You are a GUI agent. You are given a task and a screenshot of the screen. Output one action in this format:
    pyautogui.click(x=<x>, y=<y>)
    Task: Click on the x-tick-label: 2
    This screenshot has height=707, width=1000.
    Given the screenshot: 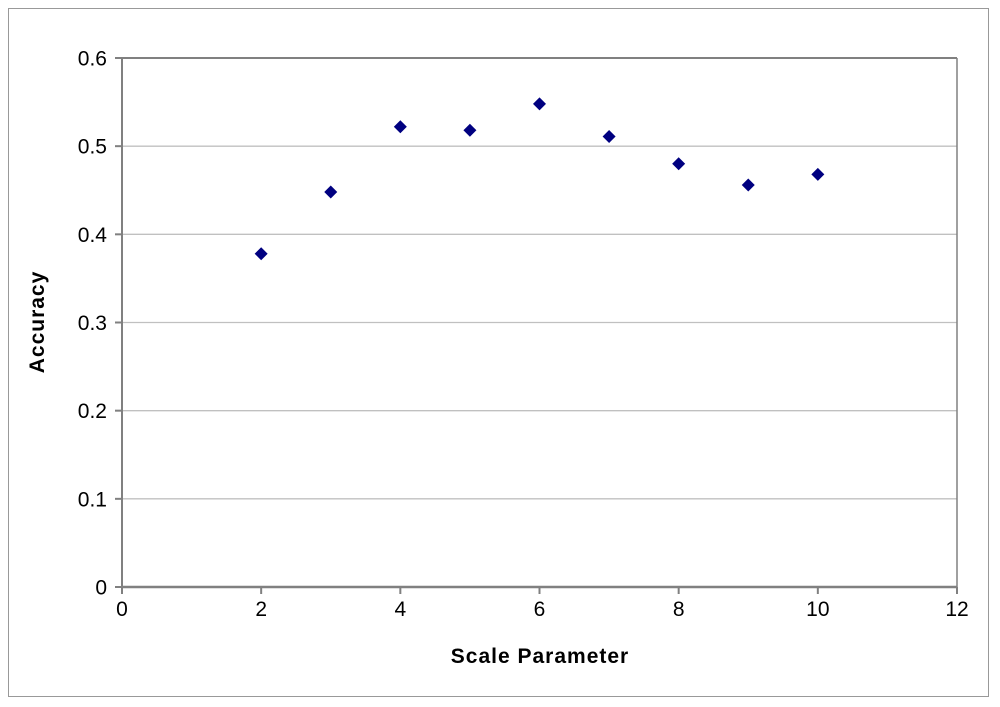 What is the action you would take?
    pyautogui.click(x=261, y=609)
    